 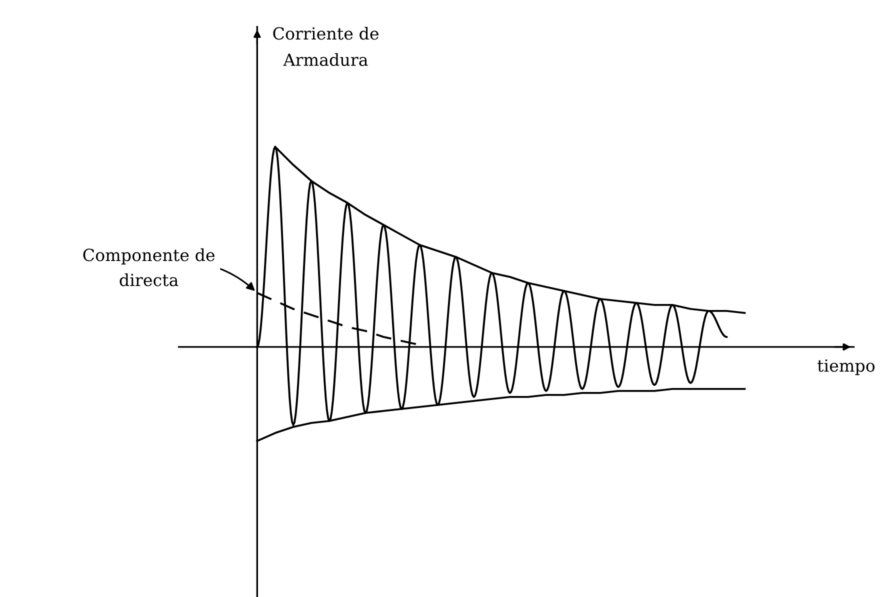 I want to click on x-axis-title: tiempo, so click(x=846, y=367).